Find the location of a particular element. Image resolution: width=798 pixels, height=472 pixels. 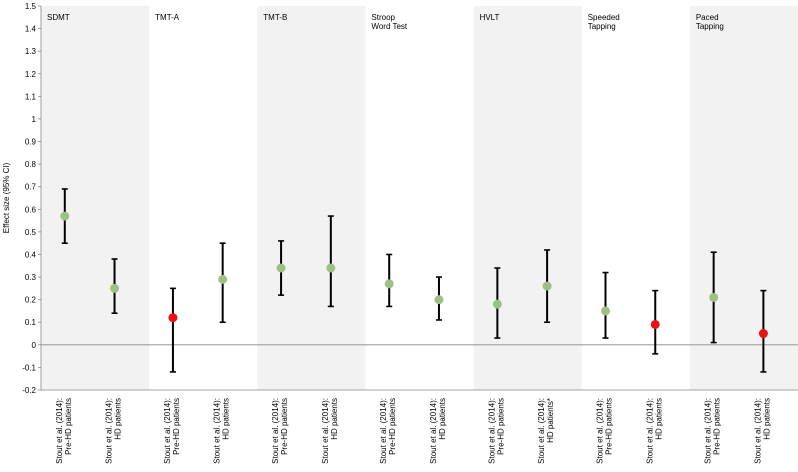

y-tick-label: 0.4 is located at coordinates (31, 254).